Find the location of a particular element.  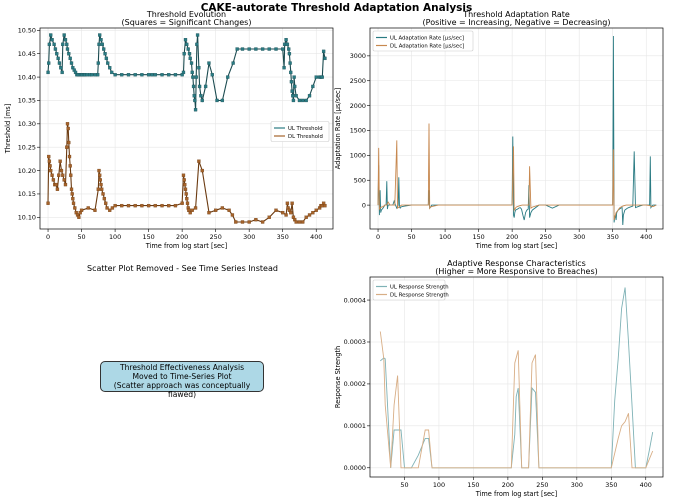

x-tick-label: 300 is located at coordinates (577, 485).